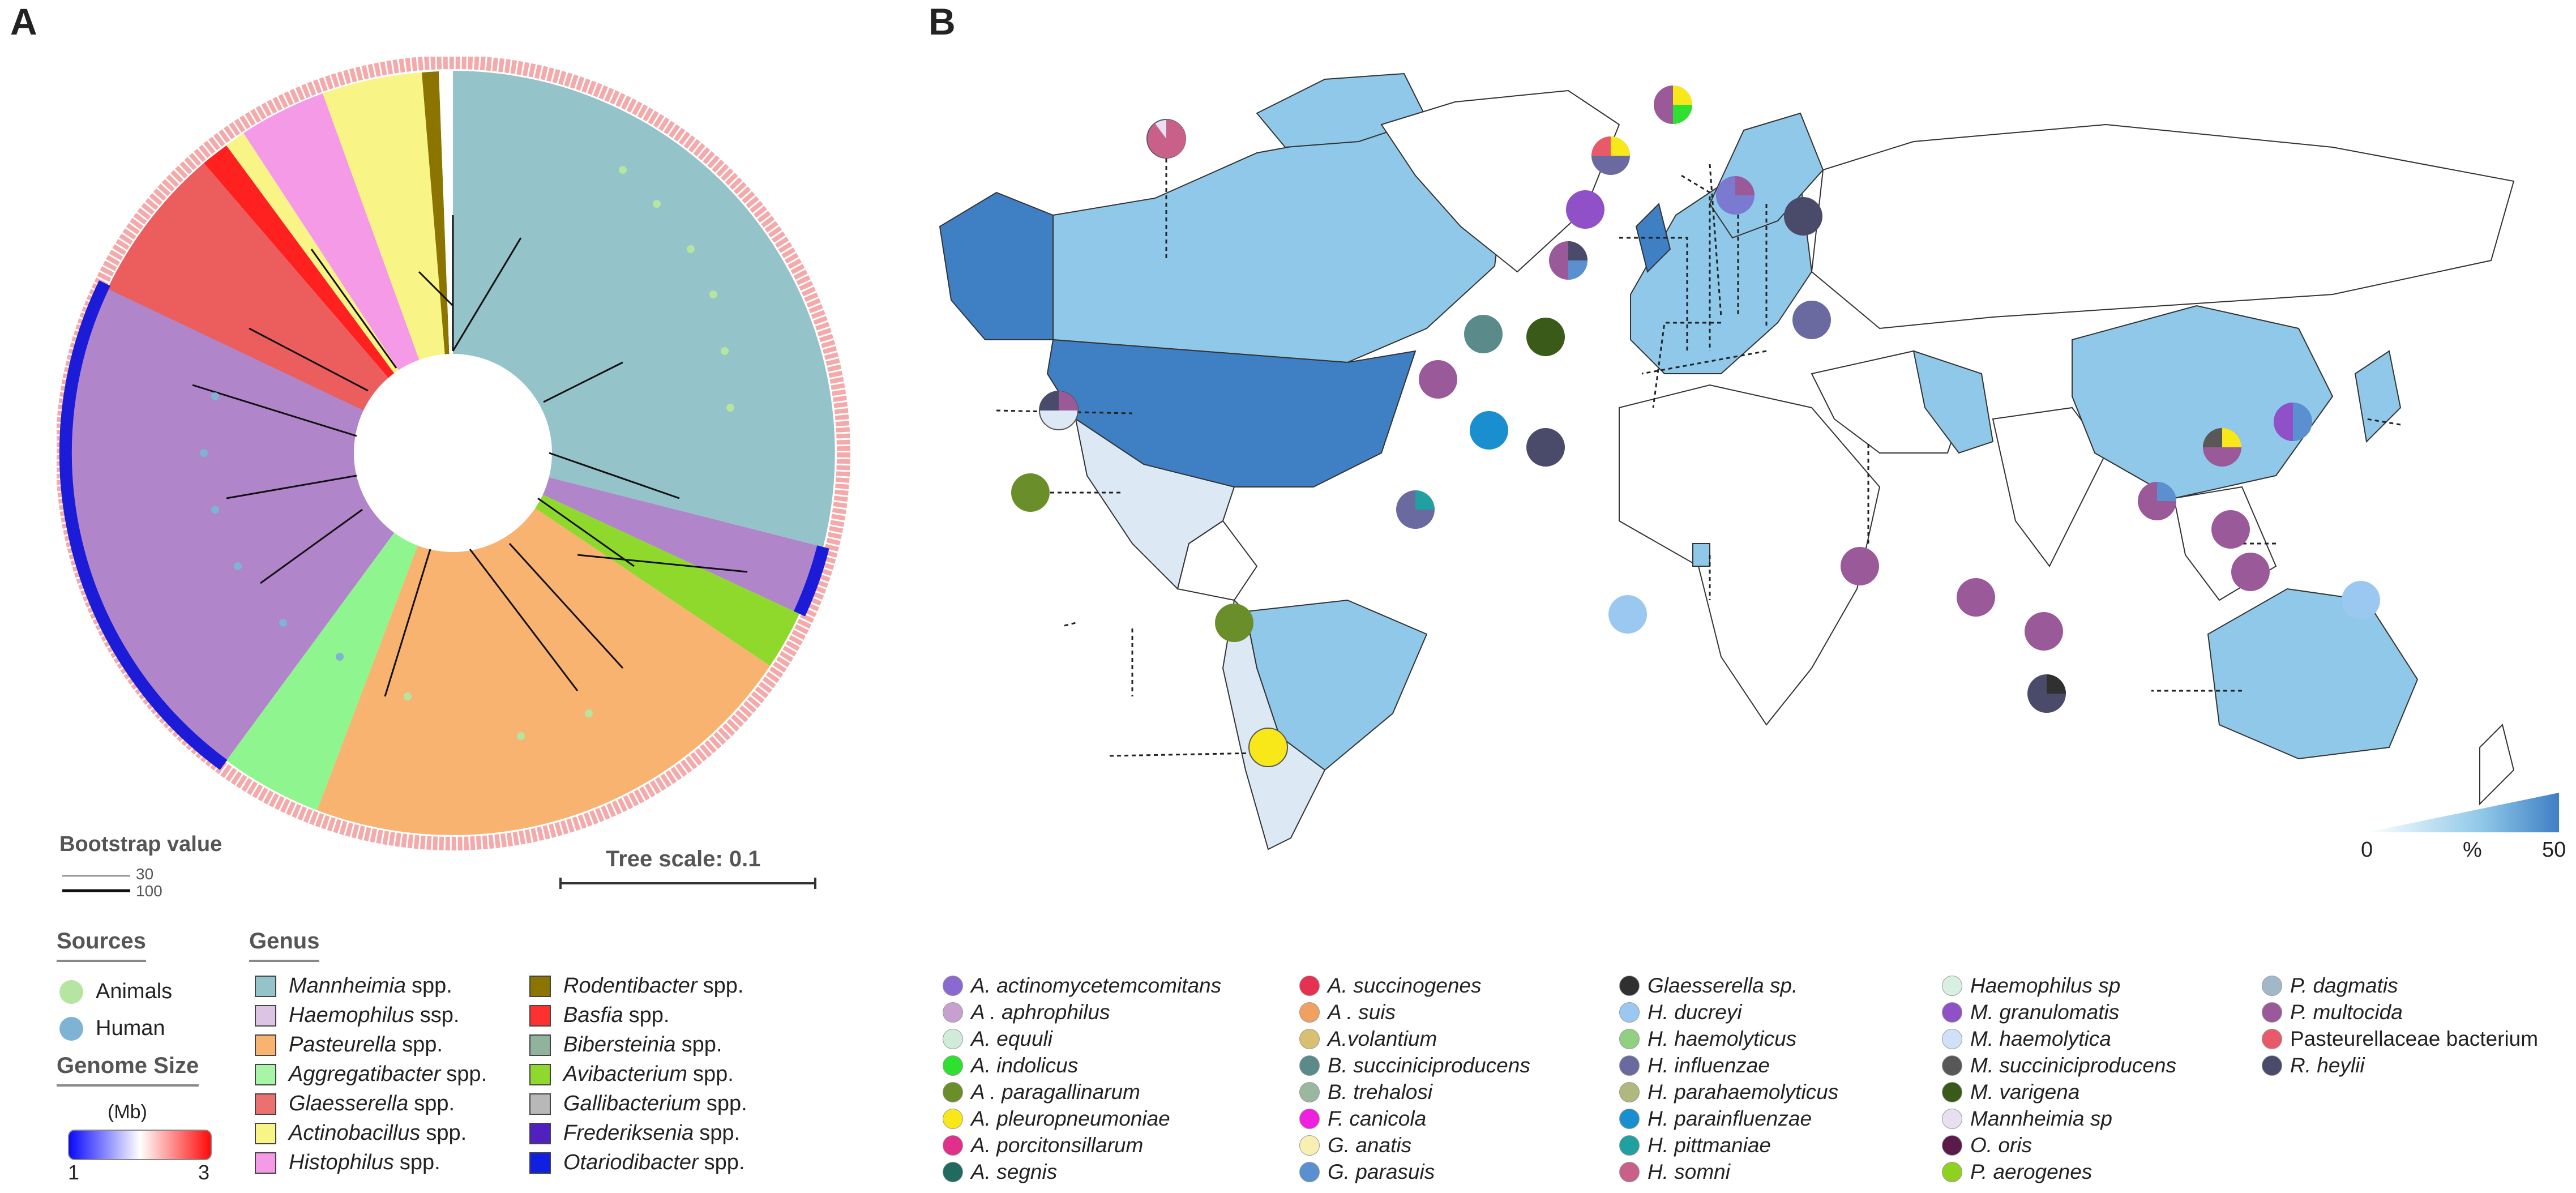 The width and height of the screenshot is (2576, 1193). I want to click on genome-size-title: Genome Size, so click(128, 1070).